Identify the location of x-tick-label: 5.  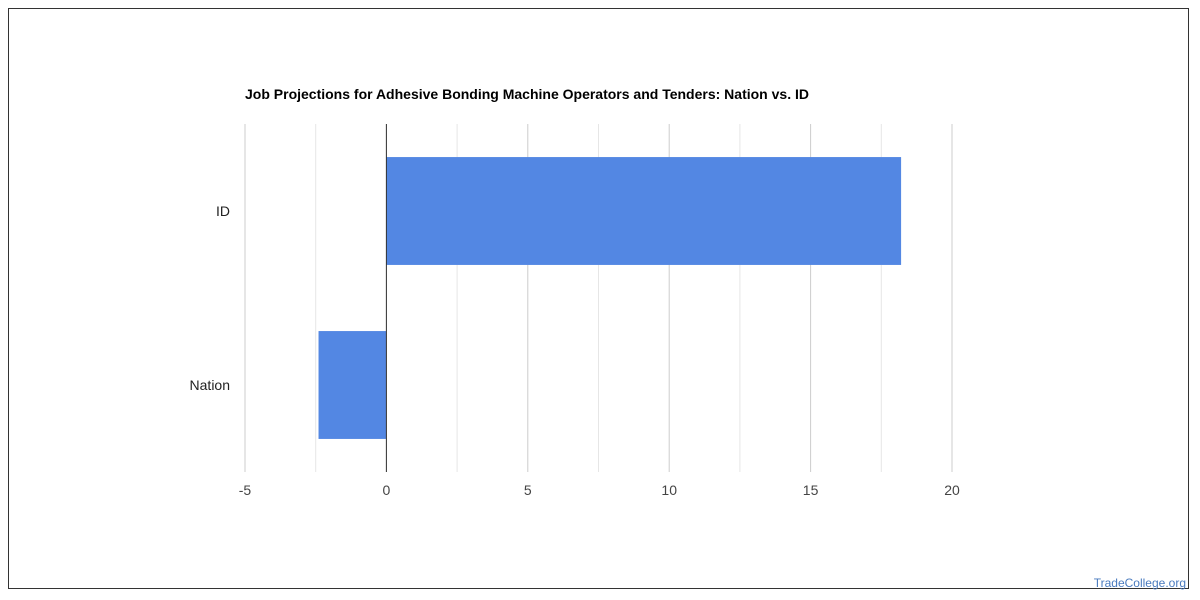
(528, 490).